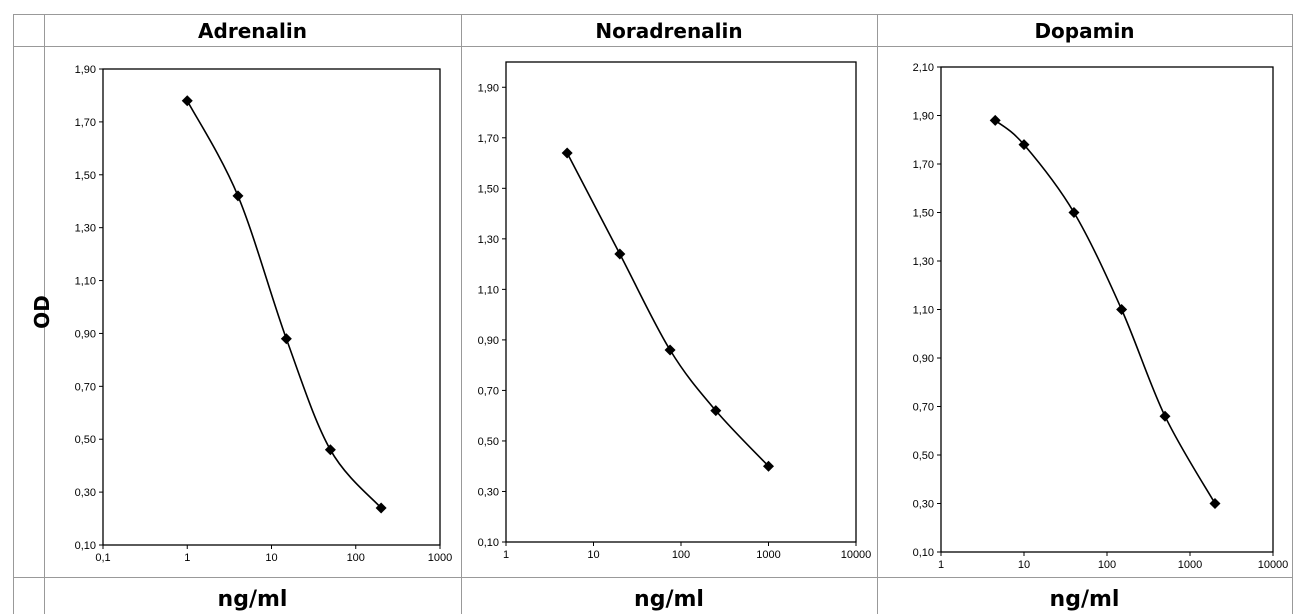  What do you see at coordinates (923, 68) in the screenshot?
I see `y-tick-label: 2,10` at bounding box center [923, 68].